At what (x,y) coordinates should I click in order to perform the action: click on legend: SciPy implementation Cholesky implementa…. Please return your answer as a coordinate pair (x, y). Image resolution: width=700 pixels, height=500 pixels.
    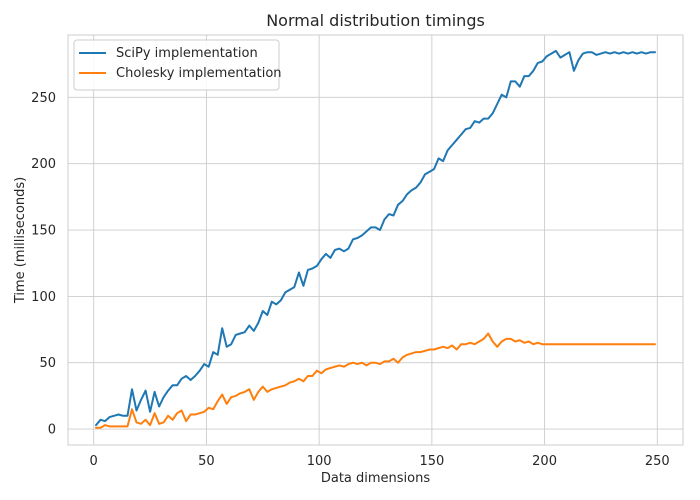
    Looking at the image, I should click on (177, 65).